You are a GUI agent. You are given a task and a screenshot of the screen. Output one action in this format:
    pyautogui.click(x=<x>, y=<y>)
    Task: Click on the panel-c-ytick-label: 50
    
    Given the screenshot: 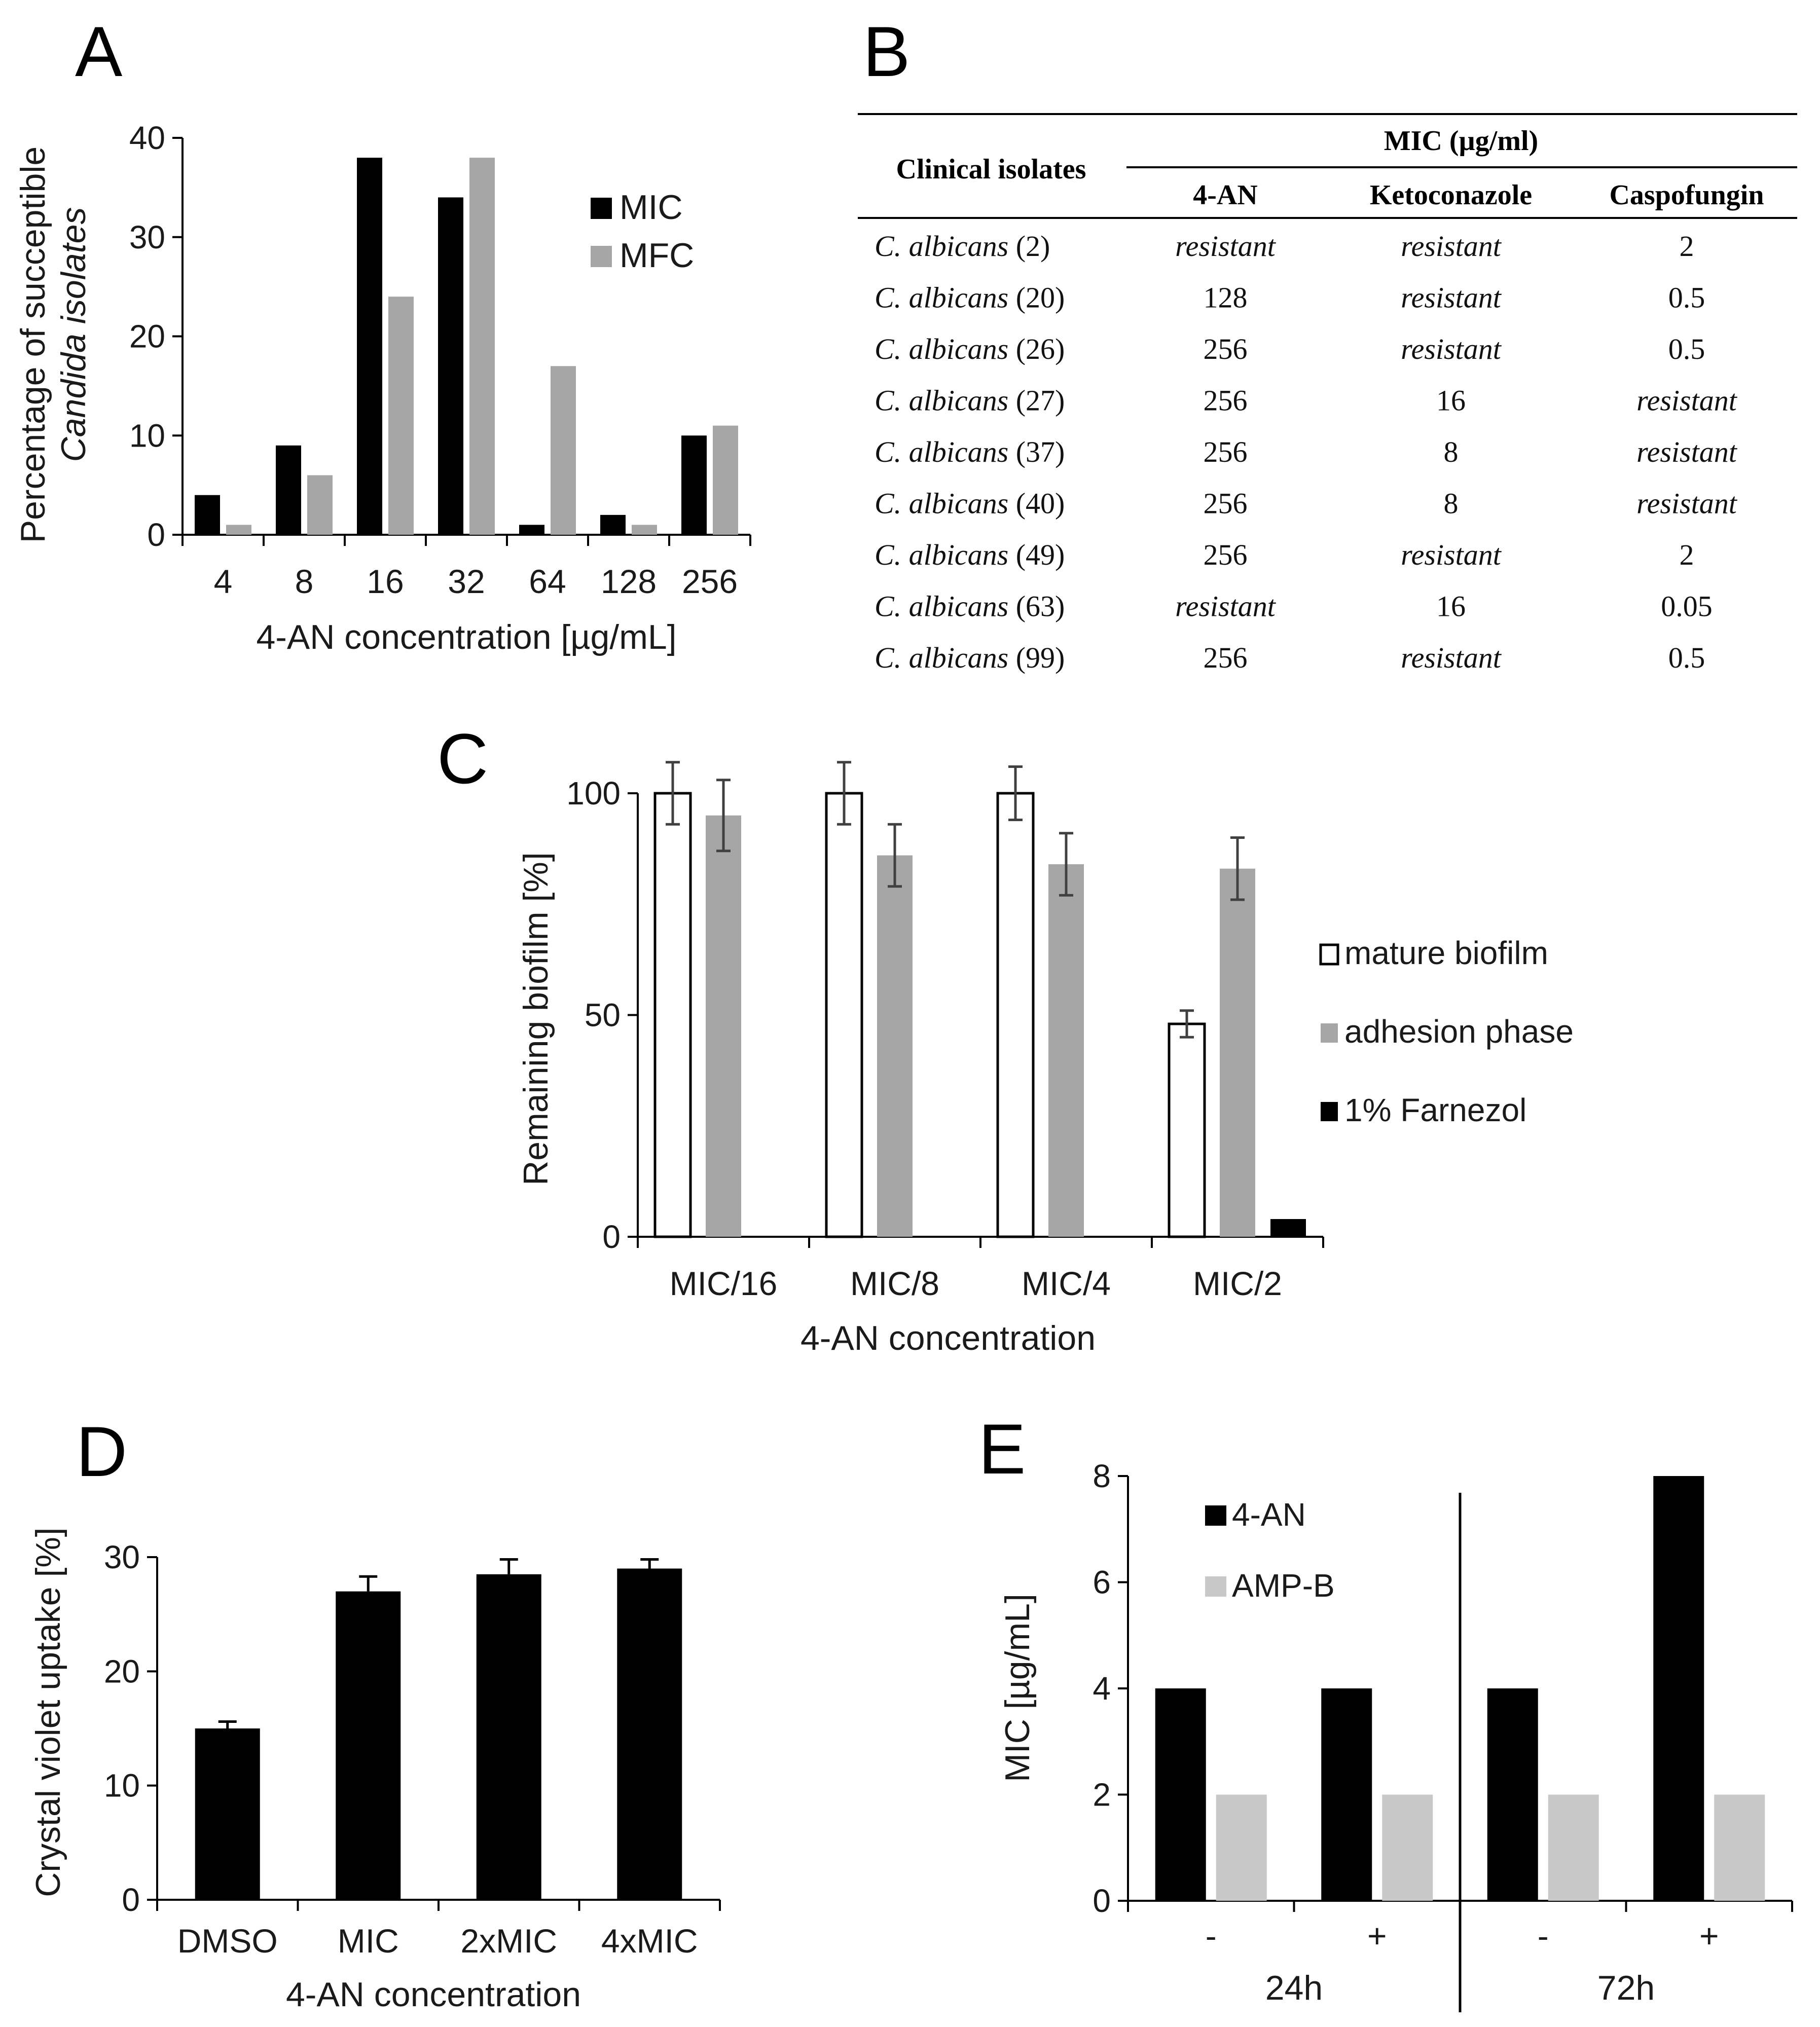 What is the action you would take?
    pyautogui.click(x=603, y=1015)
    